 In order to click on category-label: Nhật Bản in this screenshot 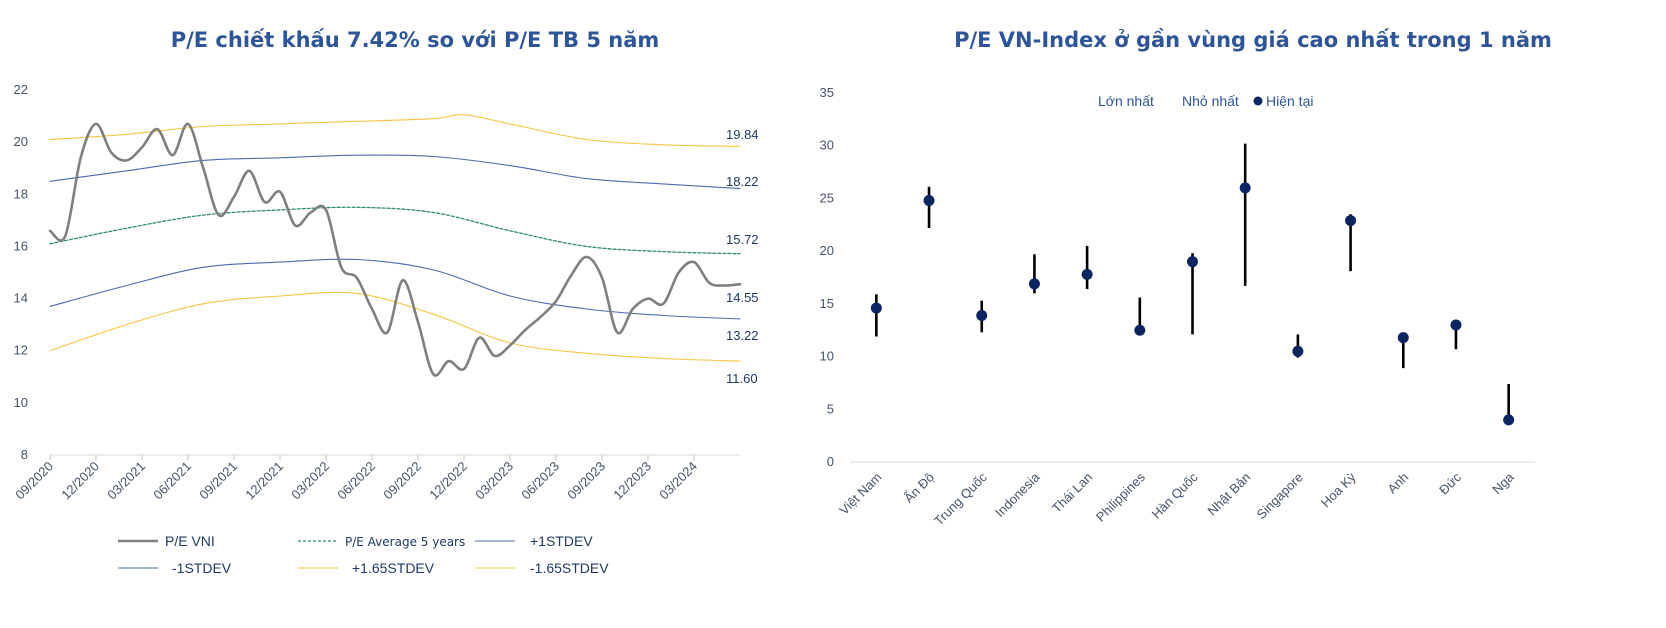, I will do `click(1228, 494)`.